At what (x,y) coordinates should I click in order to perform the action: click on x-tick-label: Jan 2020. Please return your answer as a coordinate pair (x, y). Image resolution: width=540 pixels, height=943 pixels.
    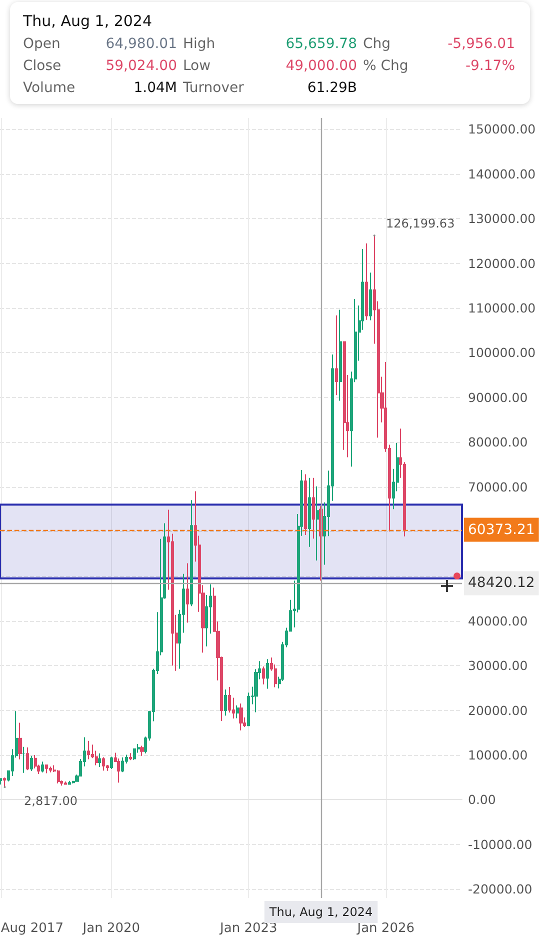
    Looking at the image, I should click on (111, 928).